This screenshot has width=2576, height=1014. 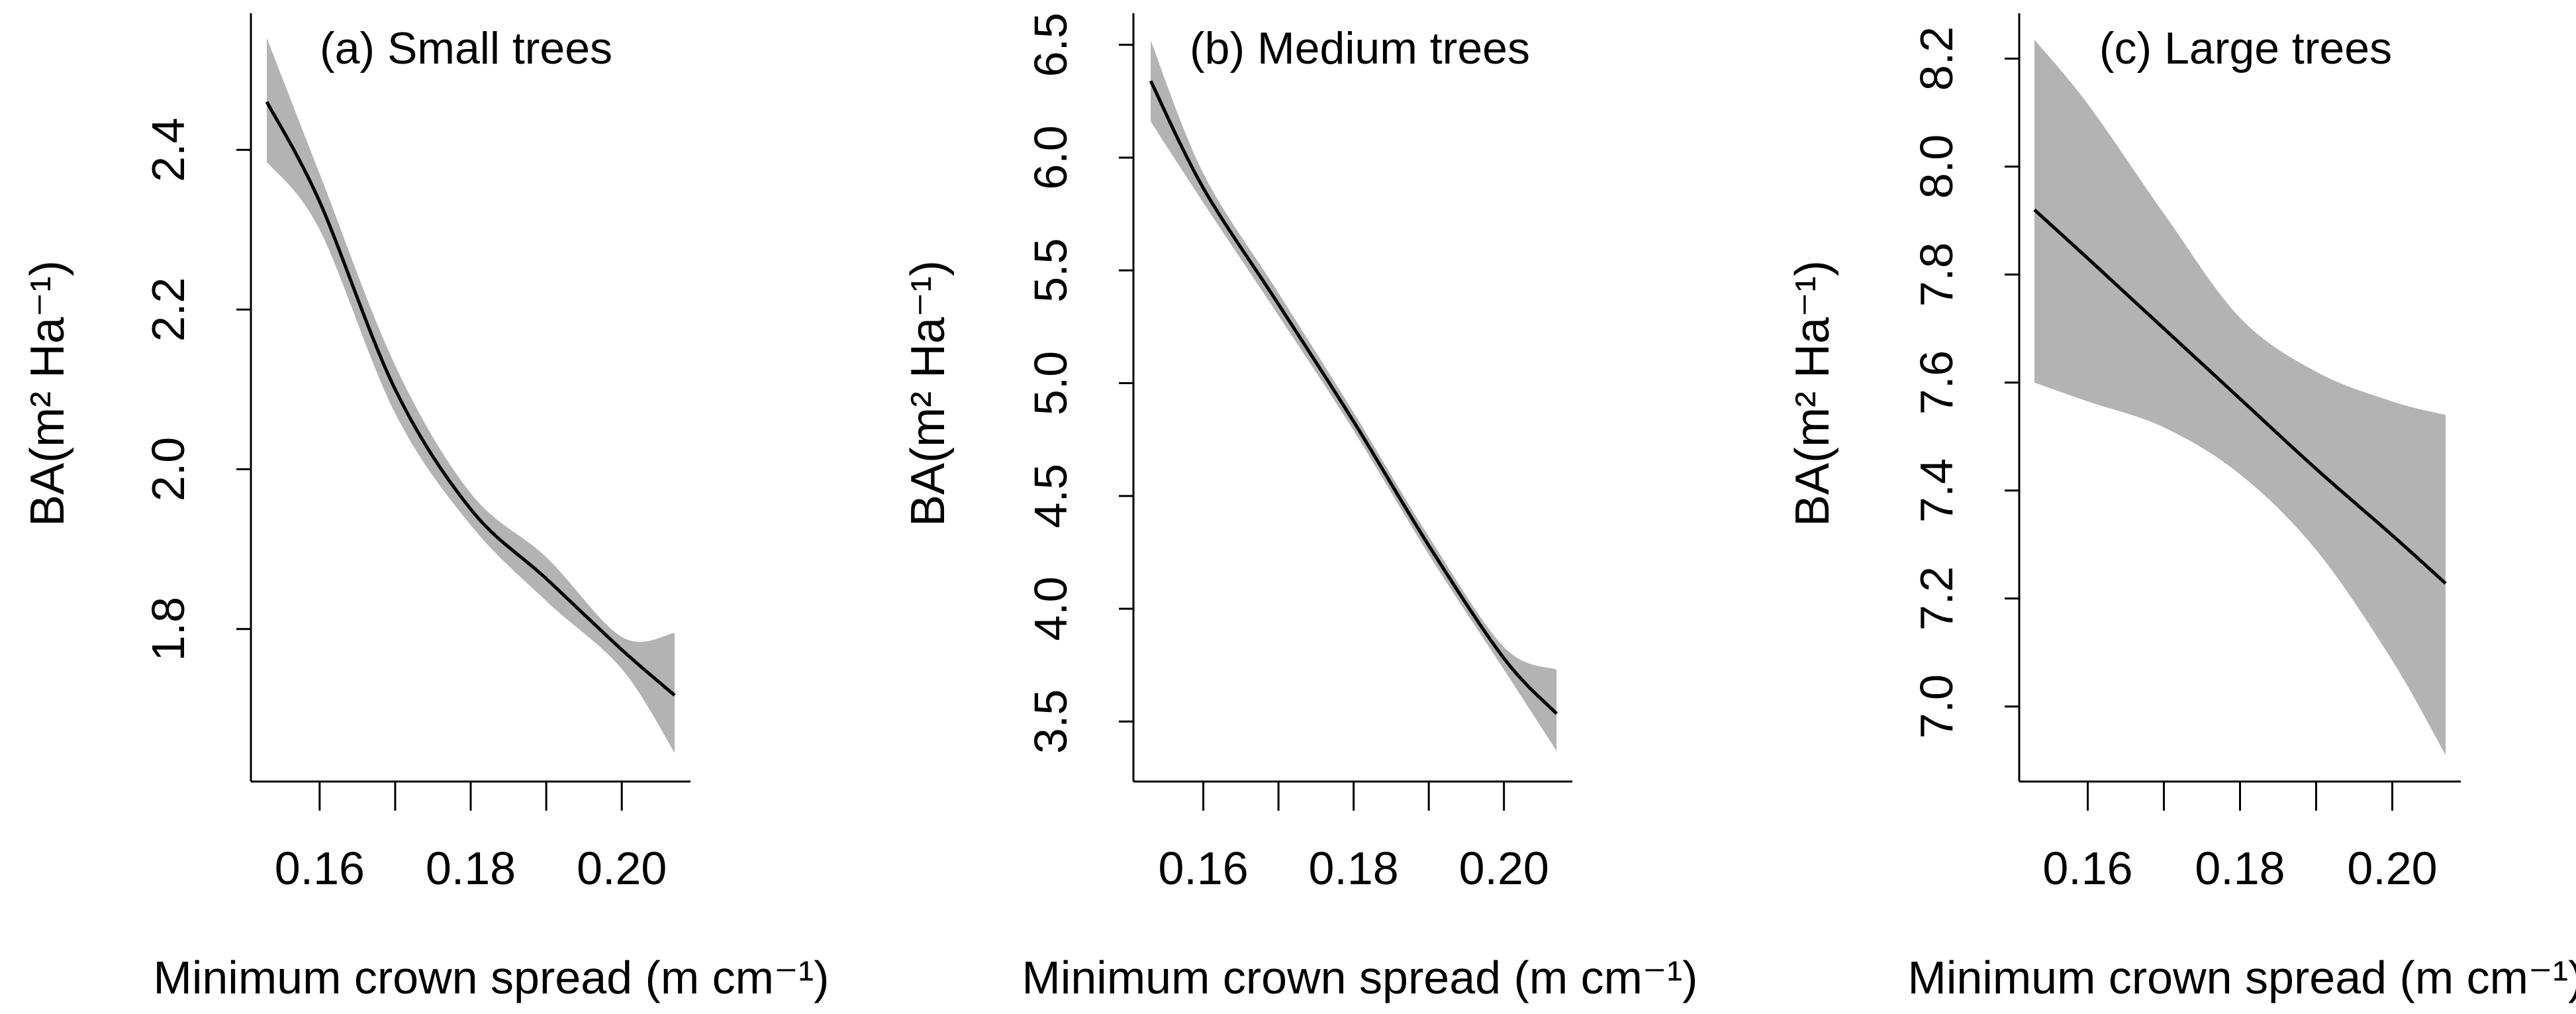 I want to click on y-tick-label: 8.2, so click(x=1936, y=58).